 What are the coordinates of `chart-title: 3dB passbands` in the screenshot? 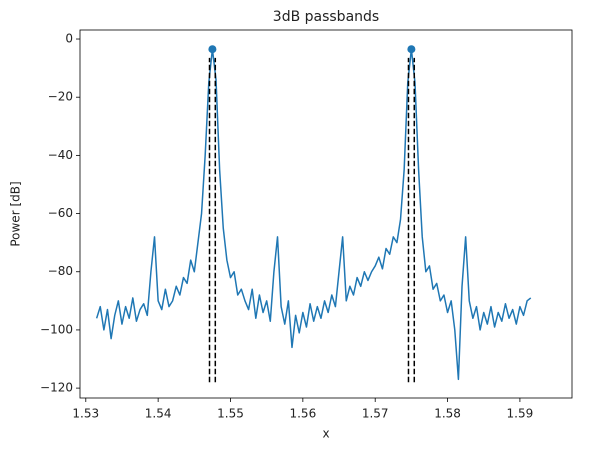 It's located at (326, 17).